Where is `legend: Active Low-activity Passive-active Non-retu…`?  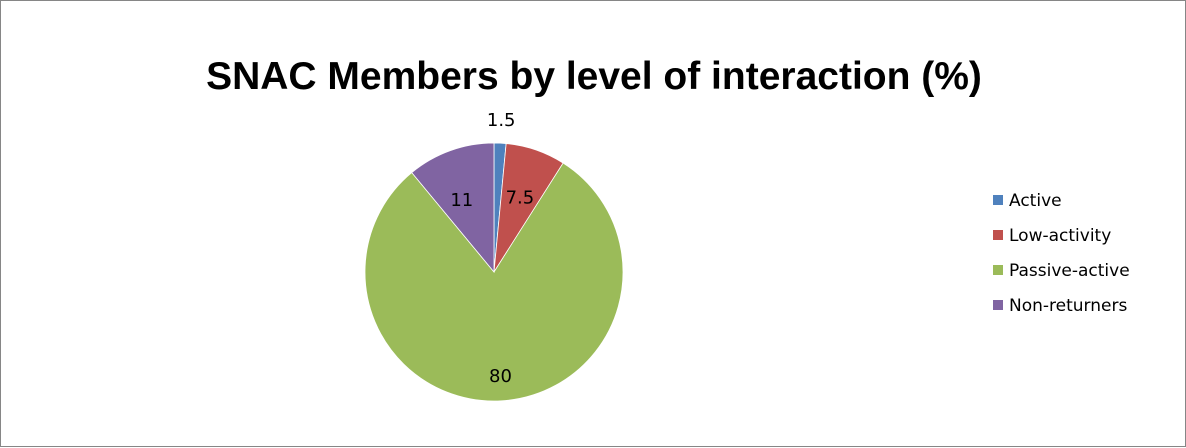
legend: Active Low-activity Passive-active Non-retu… is located at coordinates (1061, 253).